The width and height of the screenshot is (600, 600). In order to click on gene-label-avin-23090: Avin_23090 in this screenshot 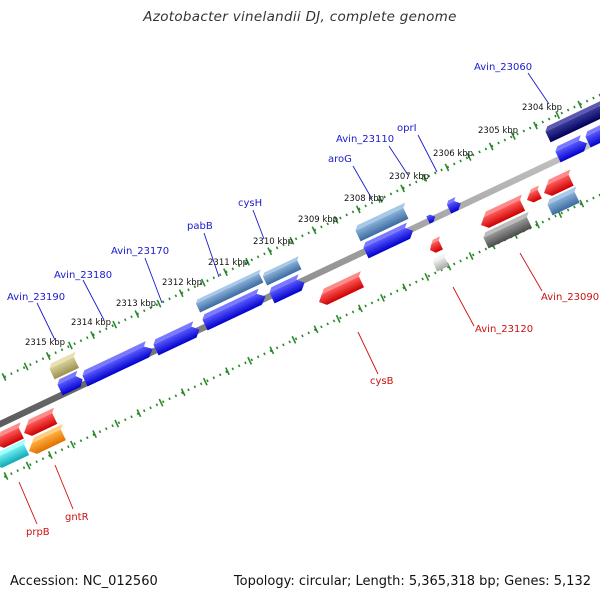, I will do `click(570, 297)`.